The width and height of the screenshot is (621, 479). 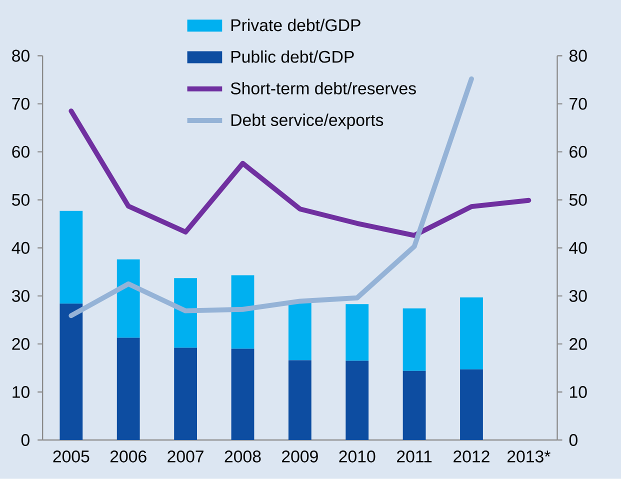 I want to click on x-tick-label: 2008, so click(x=242, y=456).